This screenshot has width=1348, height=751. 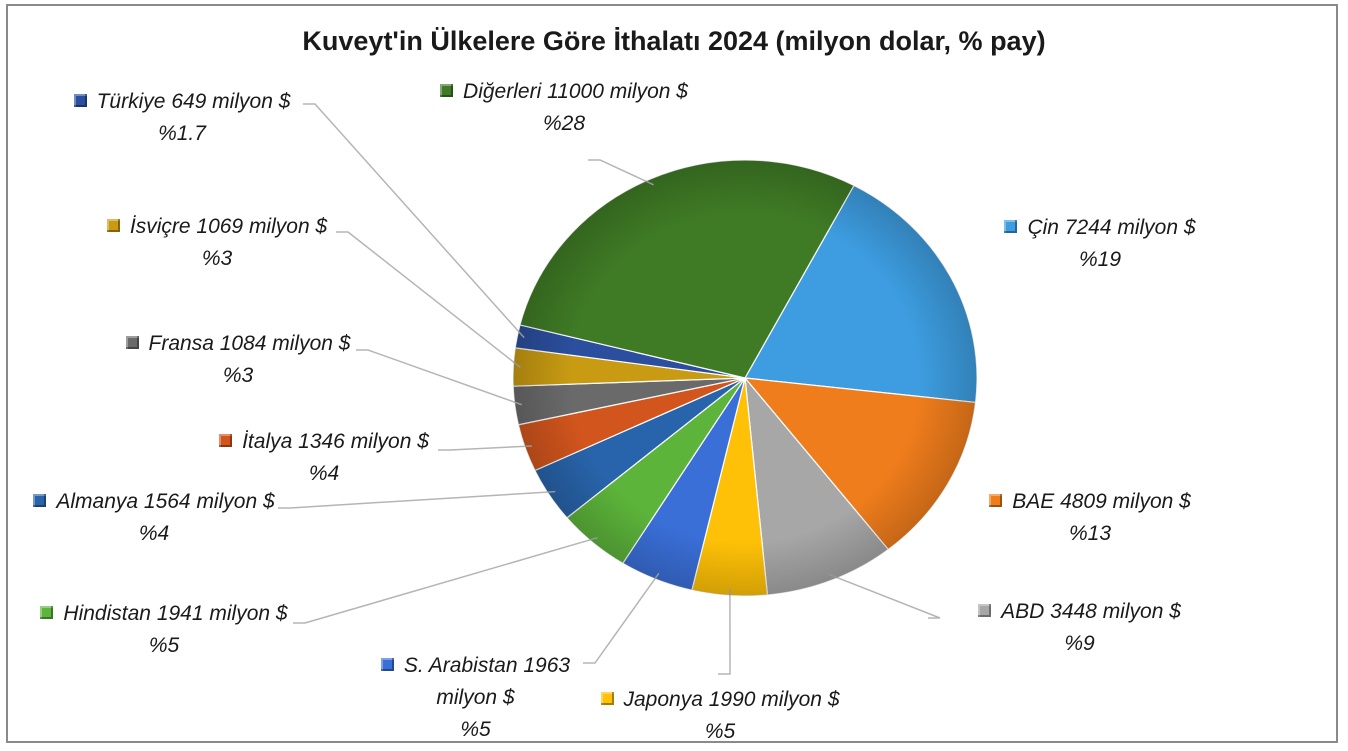 What do you see at coordinates (502, 91) in the screenshot?
I see `category-name: Diğerleri` at bounding box center [502, 91].